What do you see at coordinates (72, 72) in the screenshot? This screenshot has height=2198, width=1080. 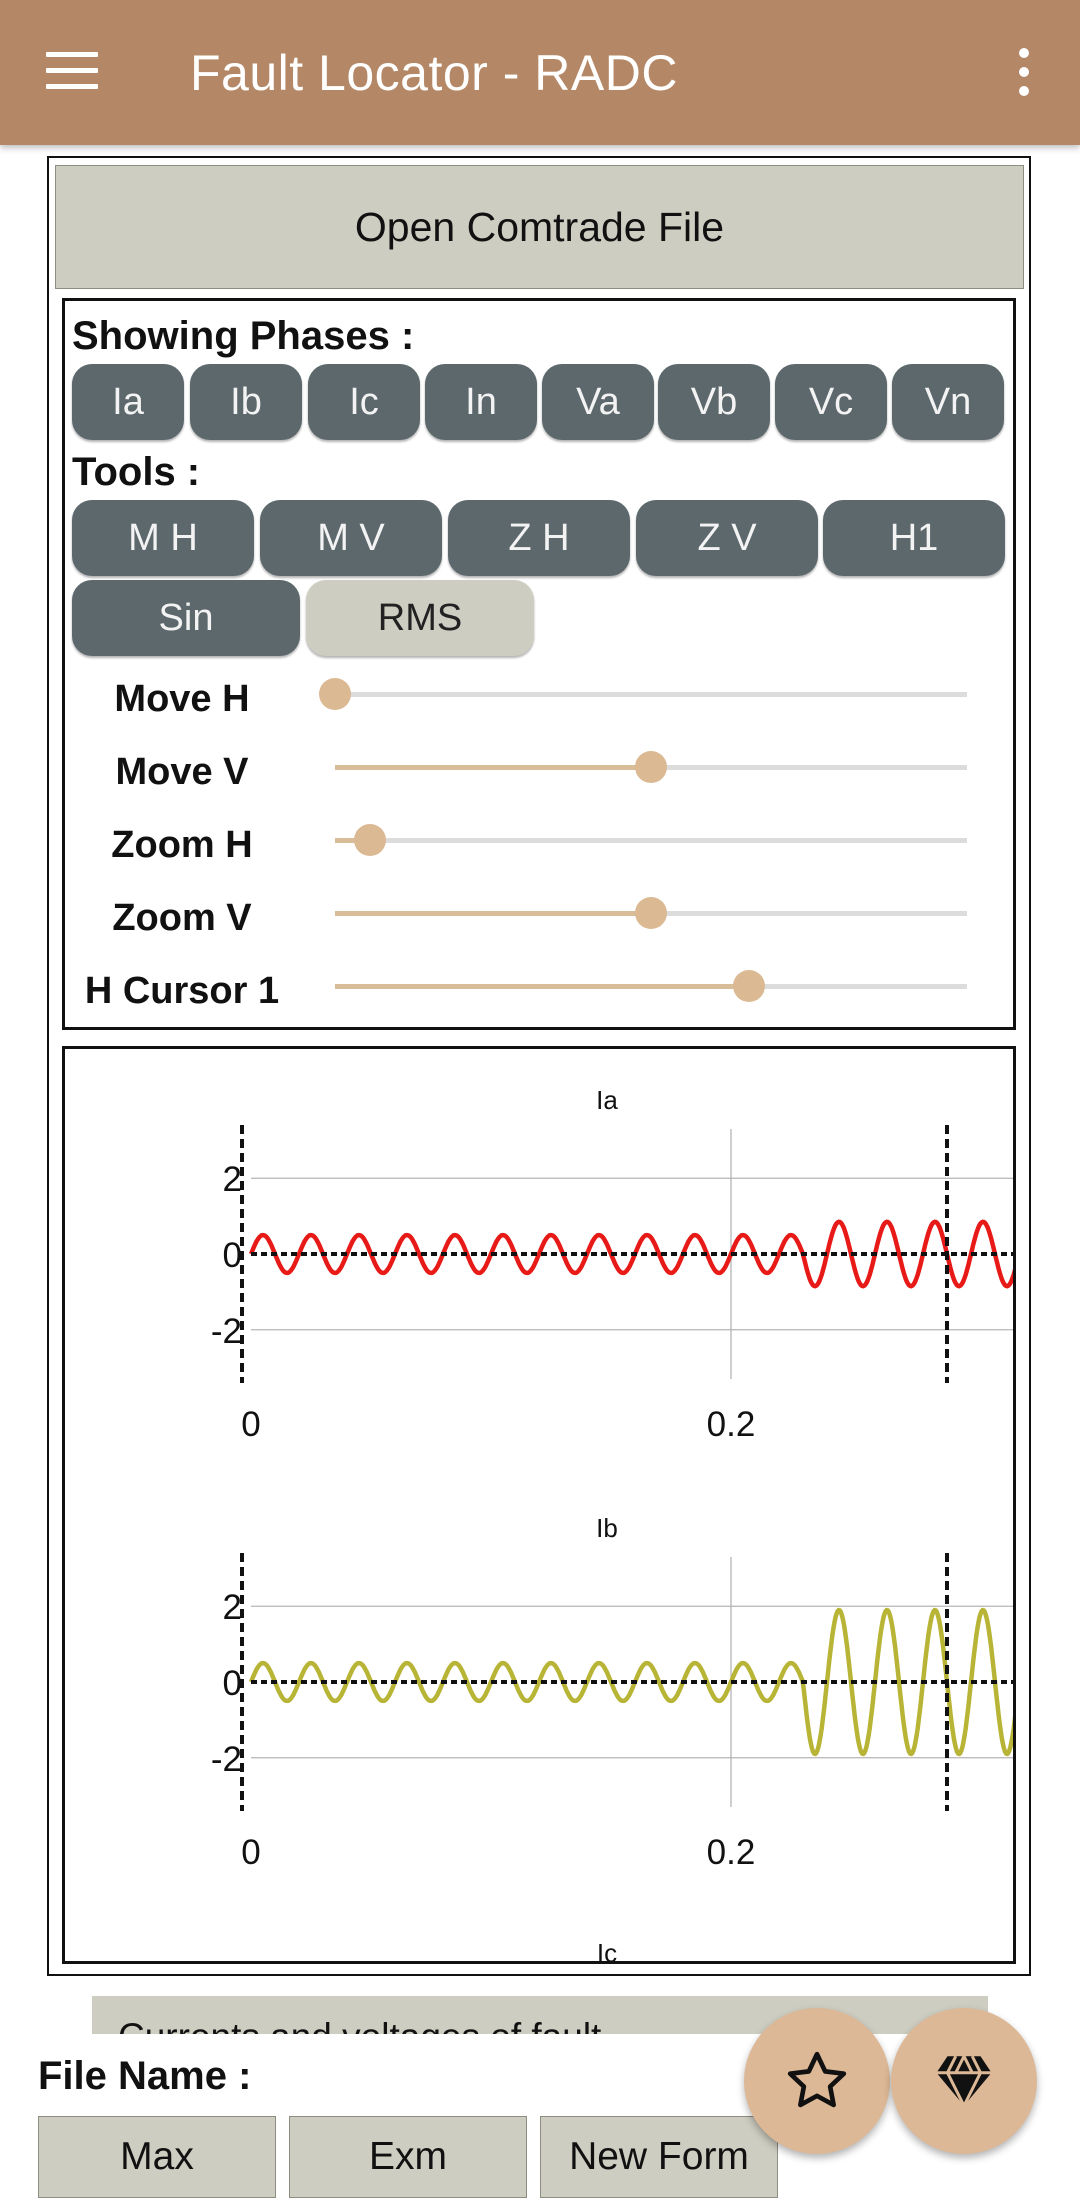 I see `hamburger-menu-icon` at bounding box center [72, 72].